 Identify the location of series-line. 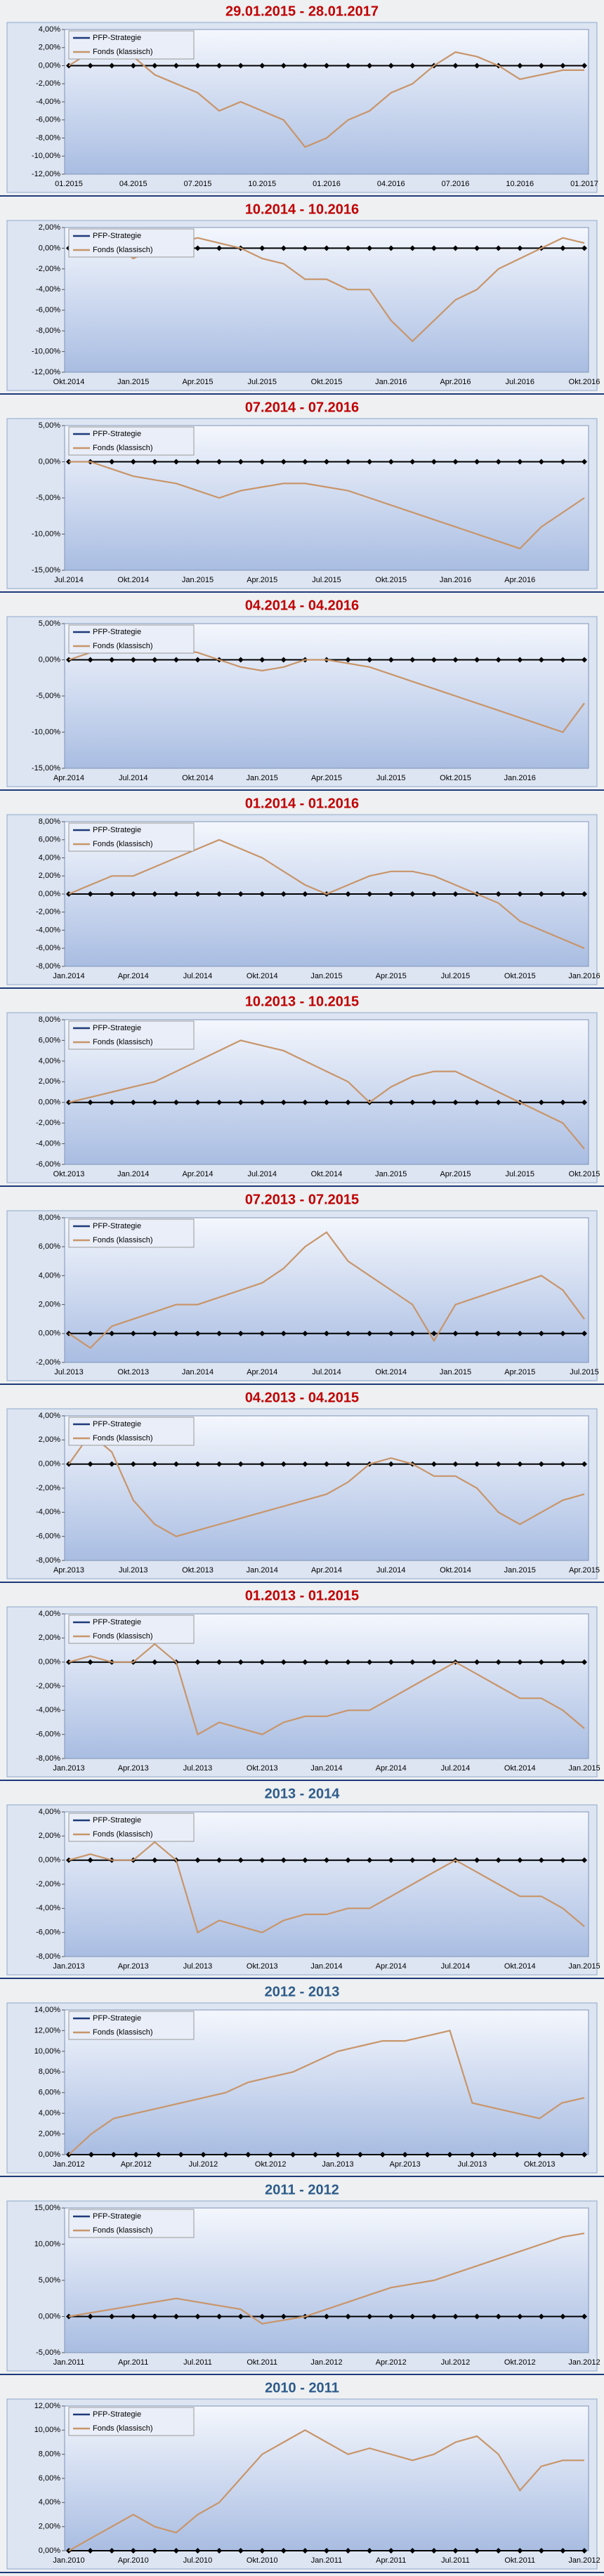
(326, 2490).